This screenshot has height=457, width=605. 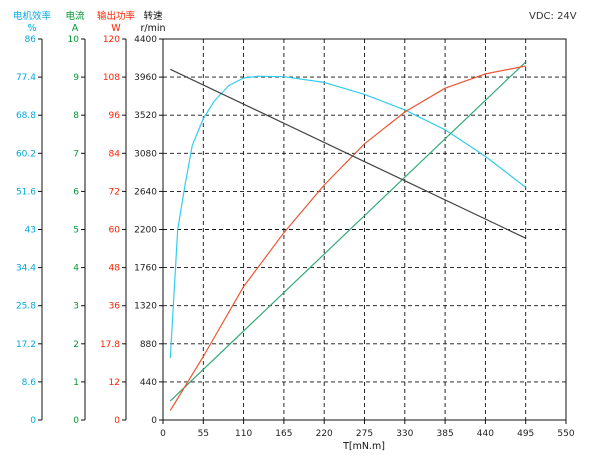 What do you see at coordinates (145, 40) in the screenshot?
I see `speed-tick-label: 4400` at bounding box center [145, 40].